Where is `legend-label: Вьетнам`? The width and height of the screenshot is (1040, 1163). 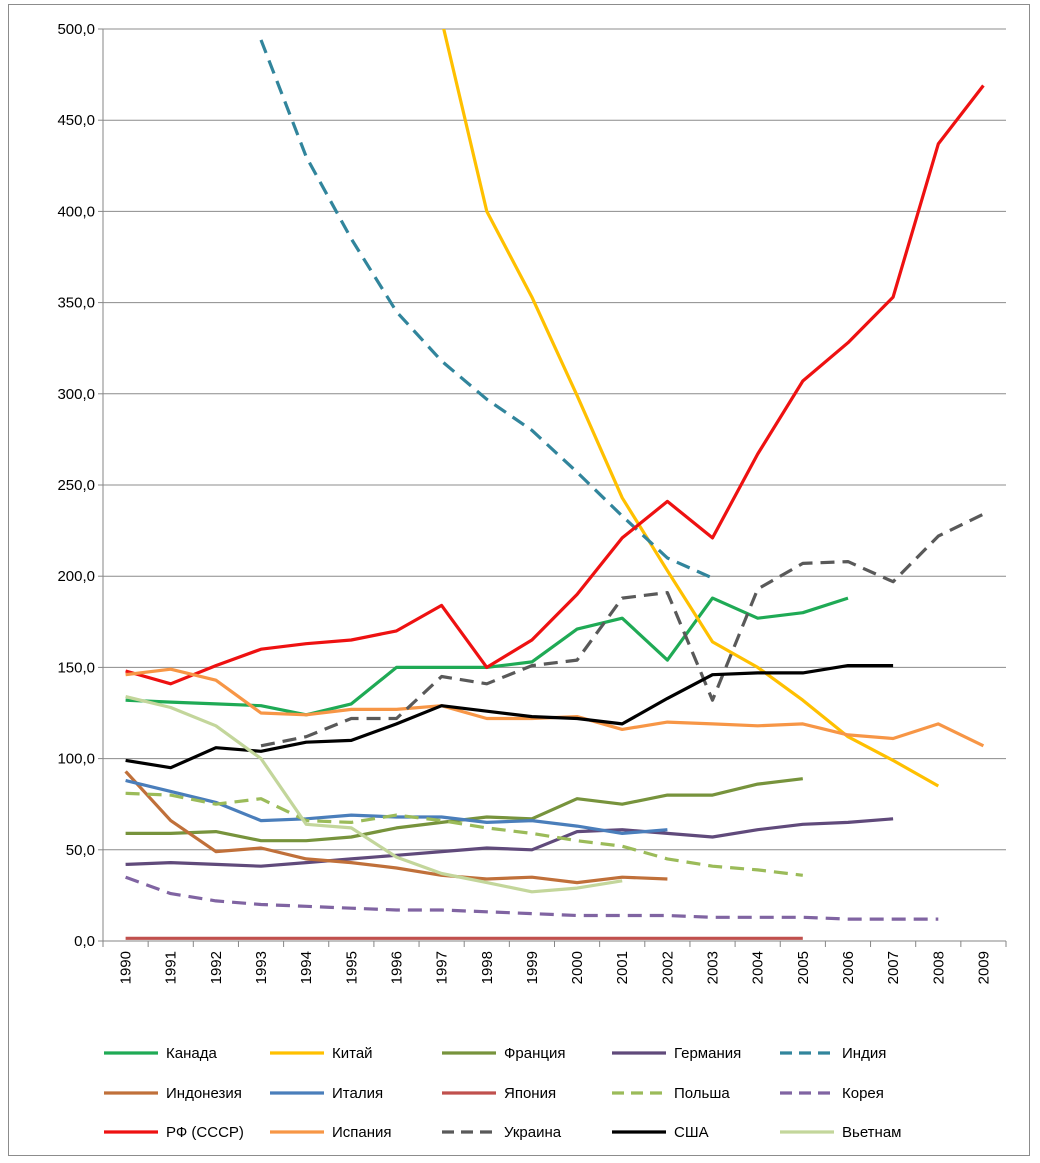 legend-label: Вьетнам is located at coordinates (871, 1132).